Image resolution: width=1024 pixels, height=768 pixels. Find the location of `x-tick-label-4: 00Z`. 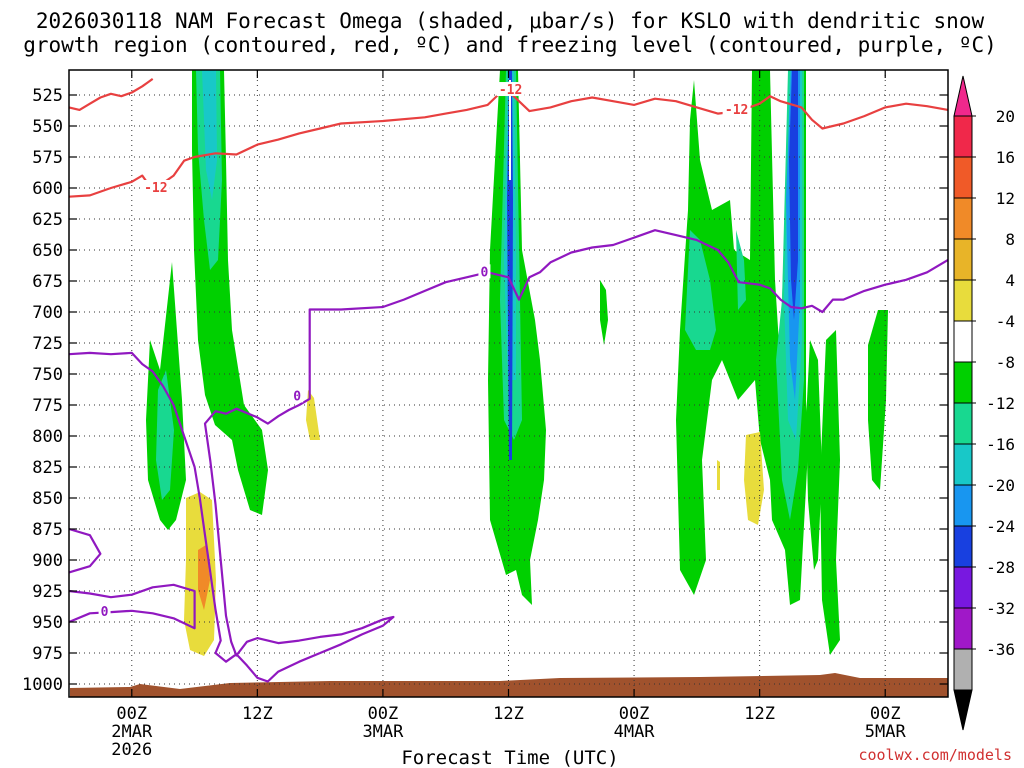

x-tick-label-4: 00Z is located at coordinates (634, 714).